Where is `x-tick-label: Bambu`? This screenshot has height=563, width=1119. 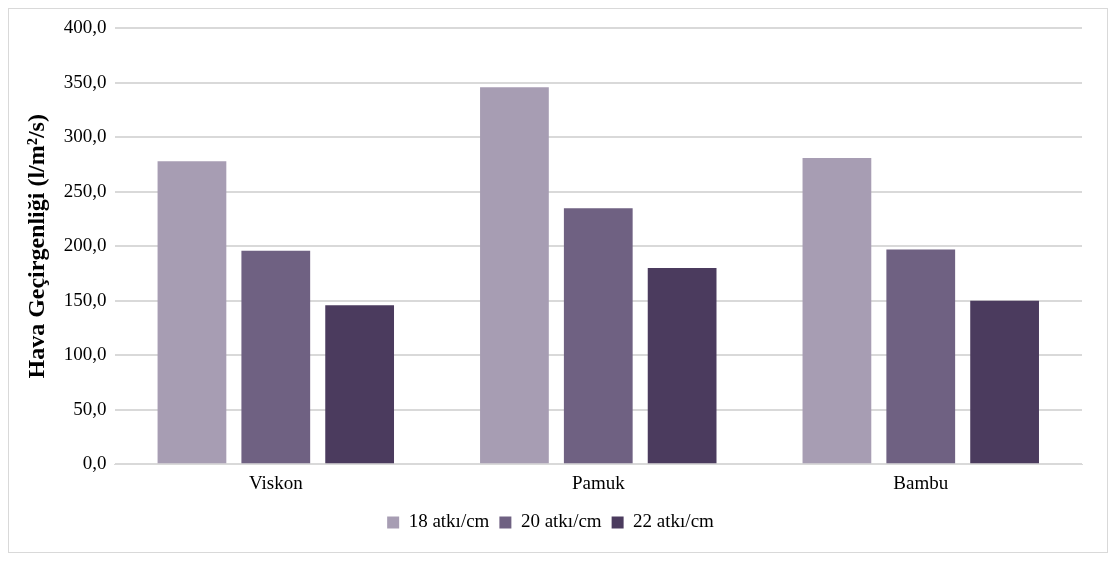 x-tick-label: Bambu is located at coordinates (921, 482).